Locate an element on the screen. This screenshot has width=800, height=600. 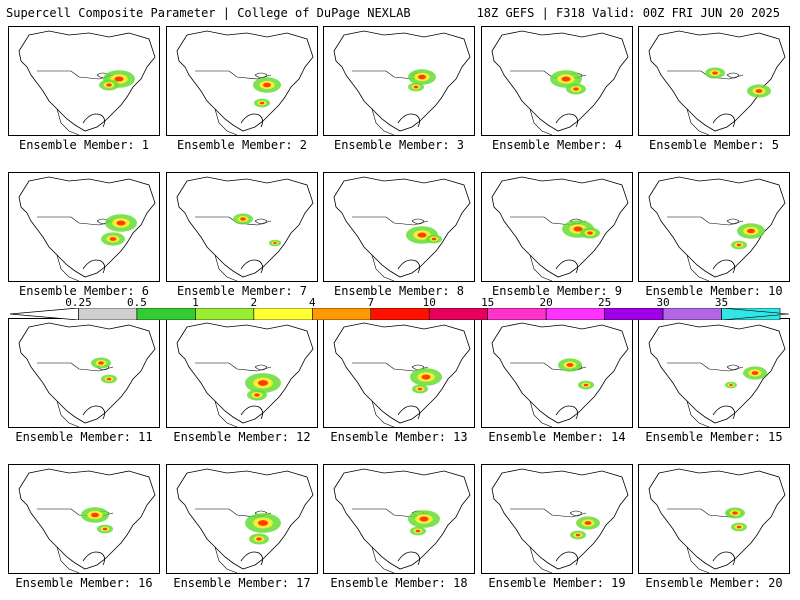
ensemble-member-label: Ensemble Member: 11 is located at coordinates (84, 437).